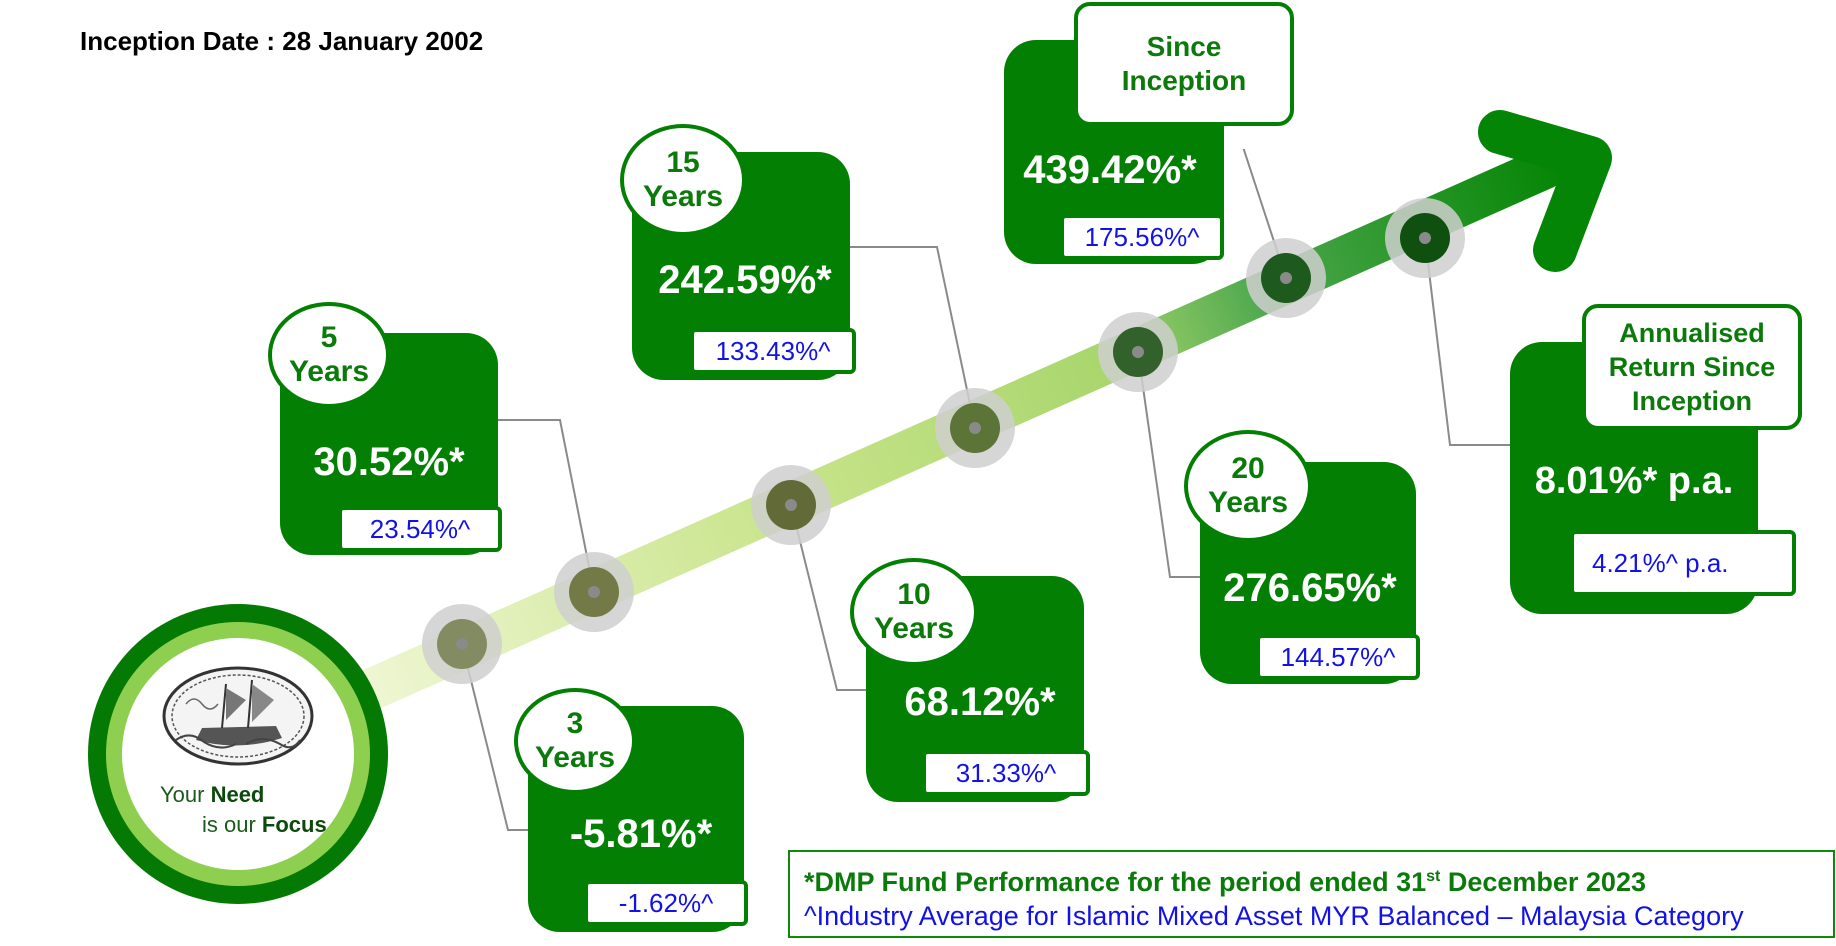 This screenshot has width=1836, height=946. What do you see at coordinates (232, 824) in the screenshot?
I see `slogan-line-2-text: is our` at bounding box center [232, 824].